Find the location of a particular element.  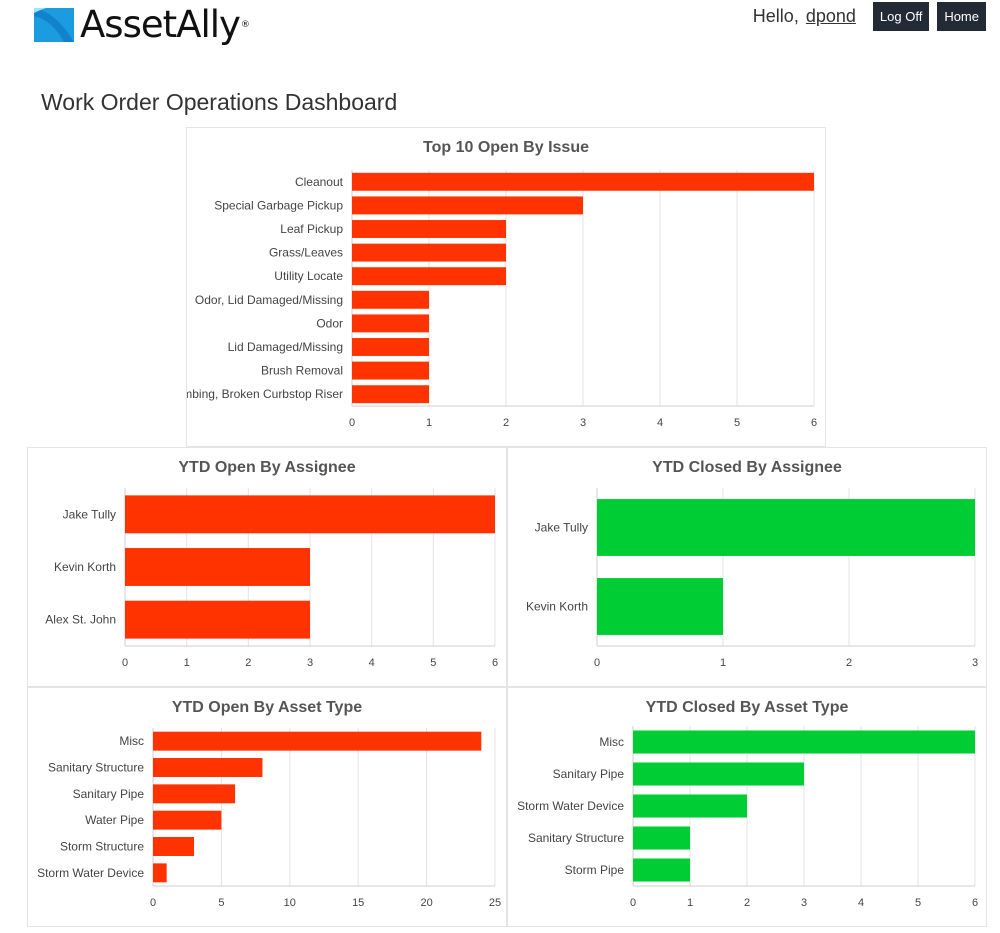

category-label: Utility Locate is located at coordinates (308, 276).